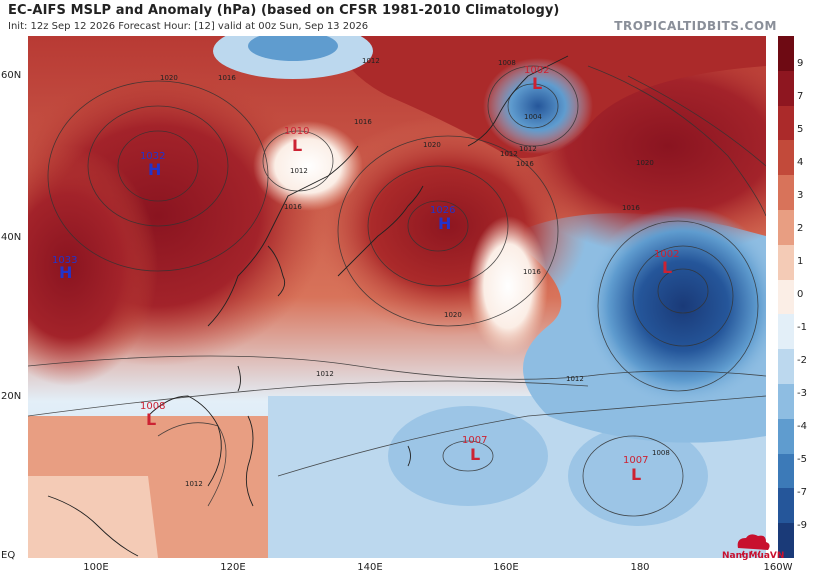 Image resolution: width=819 pixels, height=573 pixels. I want to click on pacific-low-anomaly, so click(674, 306).